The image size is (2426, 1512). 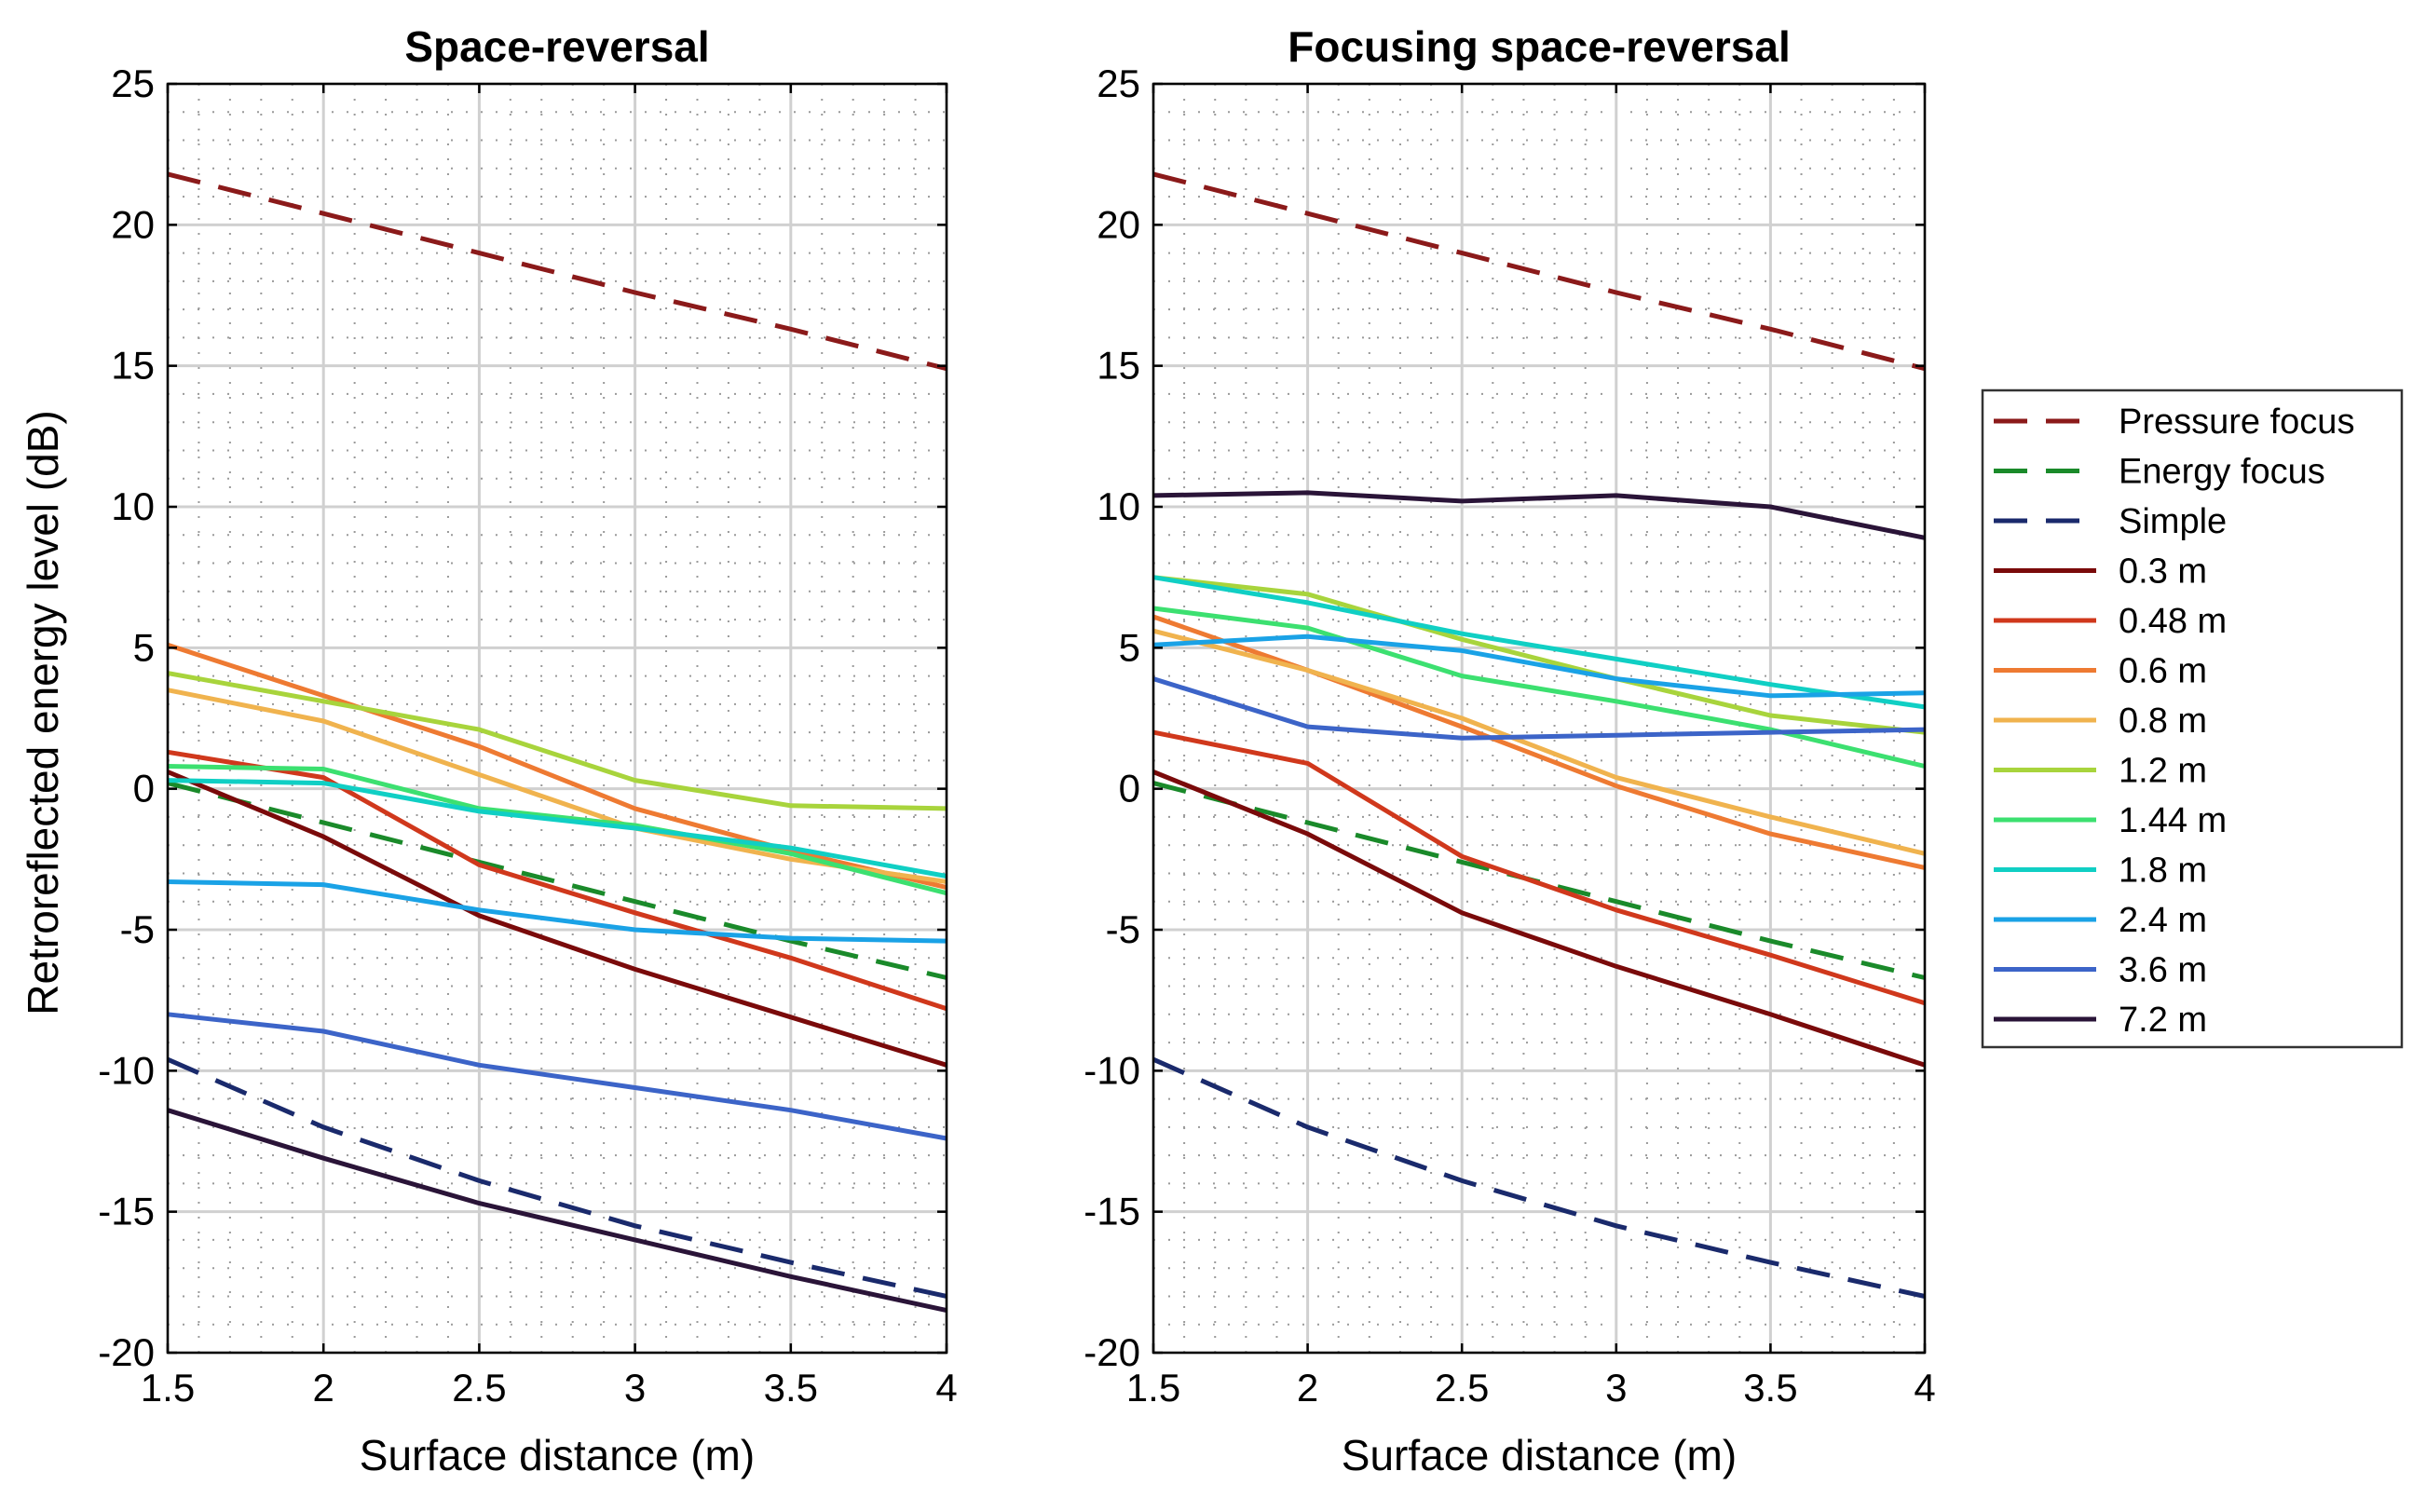 What do you see at coordinates (2163, 871) in the screenshot?
I see `legend-label: 1.8 m` at bounding box center [2163, 871].